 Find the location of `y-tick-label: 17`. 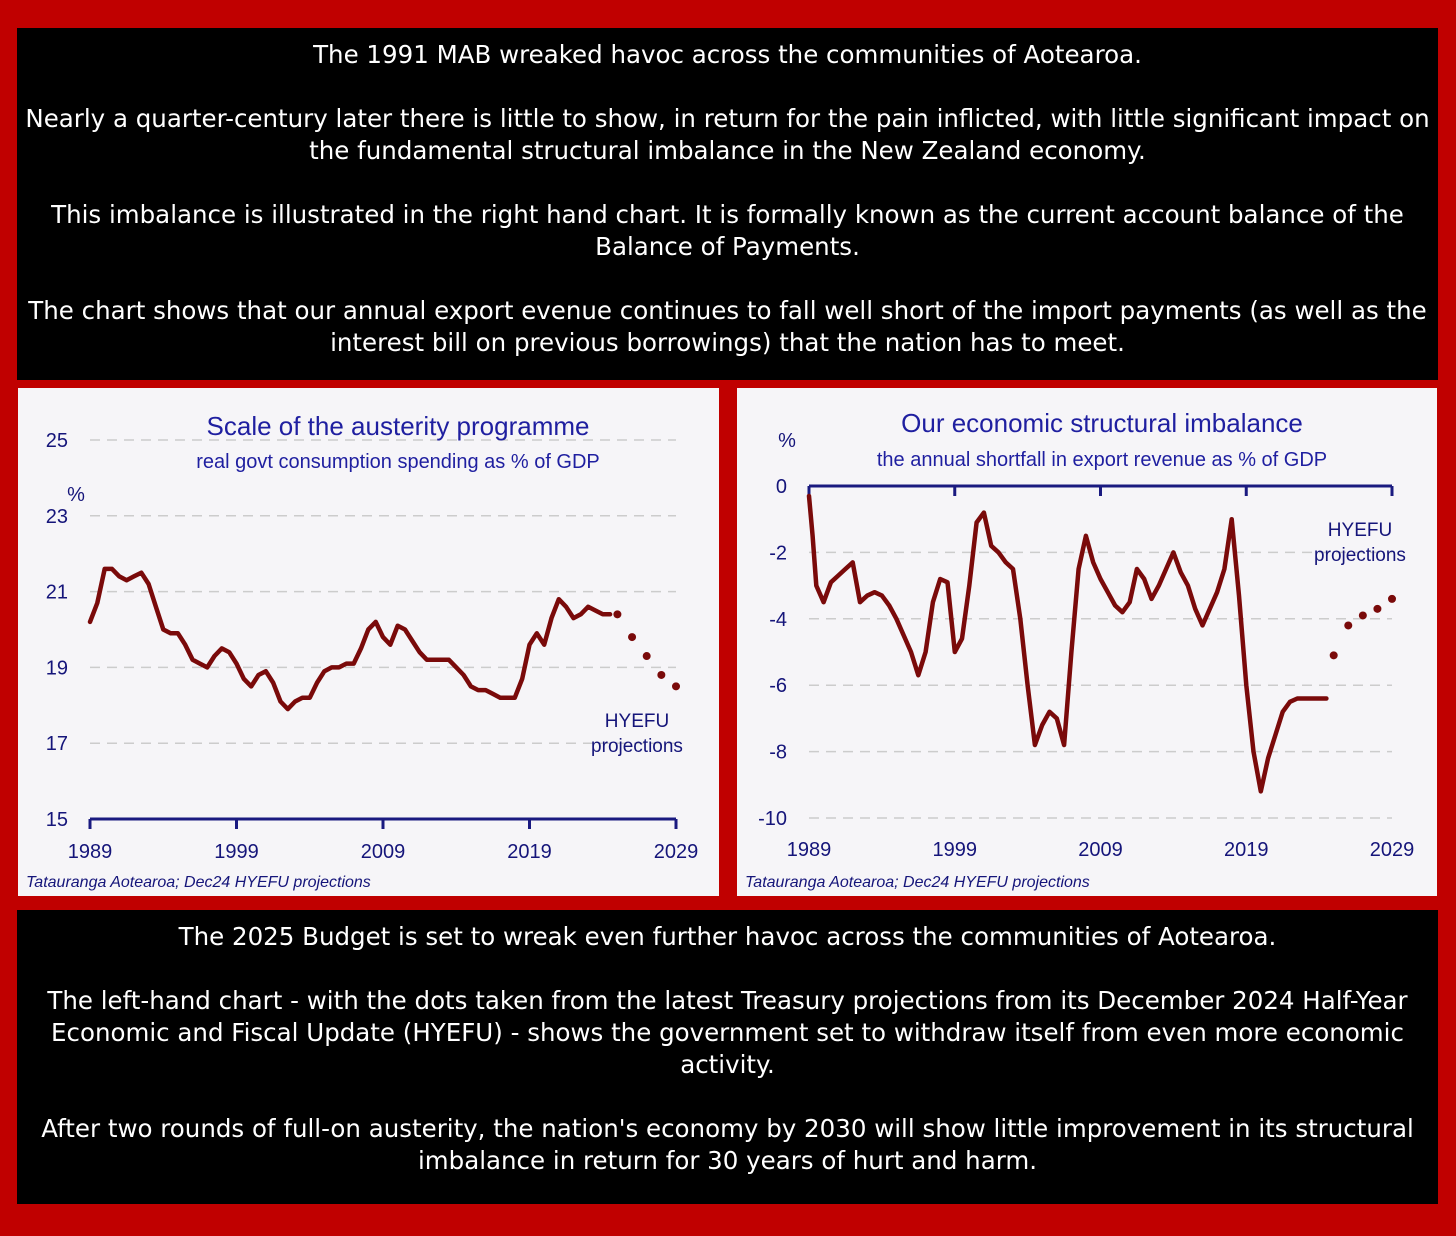

y-tick-label: 17 is located at coordinates (57, 744).